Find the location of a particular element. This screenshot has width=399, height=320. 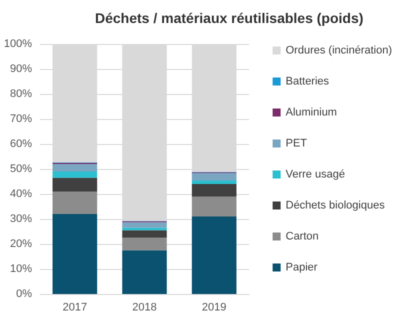

y-tick-label: 40% is located at coordinates (21, 194).